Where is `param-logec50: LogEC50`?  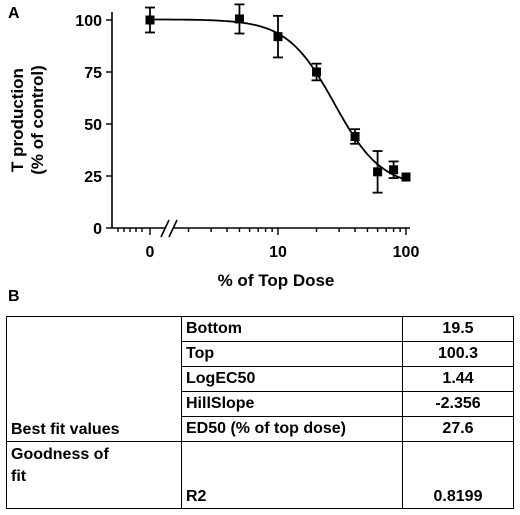
param-logec50: LogEC50 is located at coordinates (292, 379).